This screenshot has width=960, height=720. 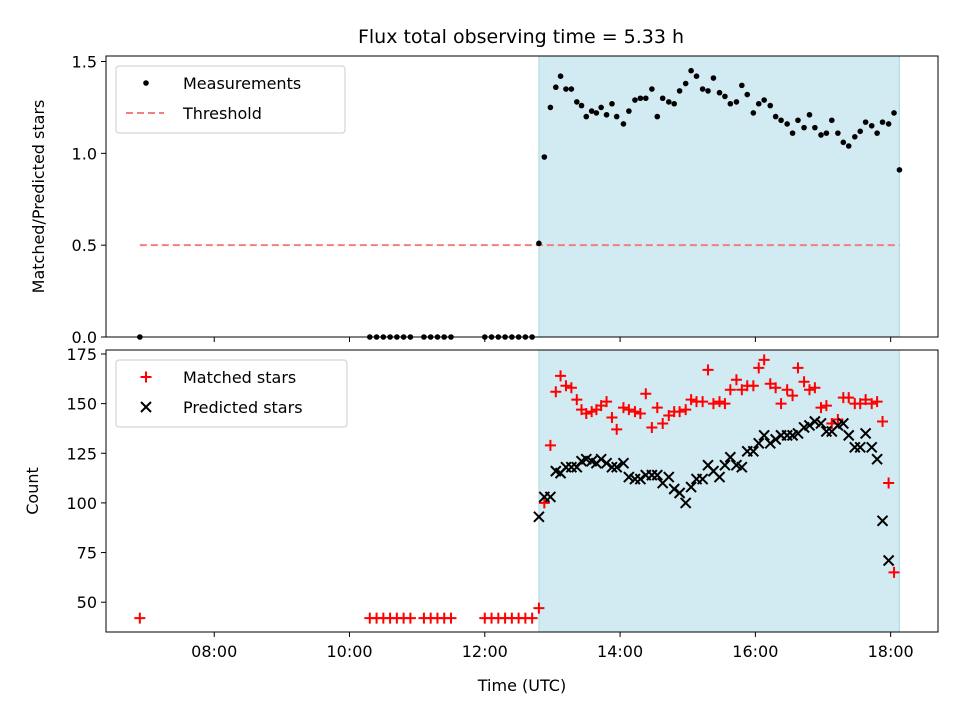 What do you see at coordinates (146, 83) in the screenshot?
I see `legend-marker-dot` at bounding box center [146, 83].